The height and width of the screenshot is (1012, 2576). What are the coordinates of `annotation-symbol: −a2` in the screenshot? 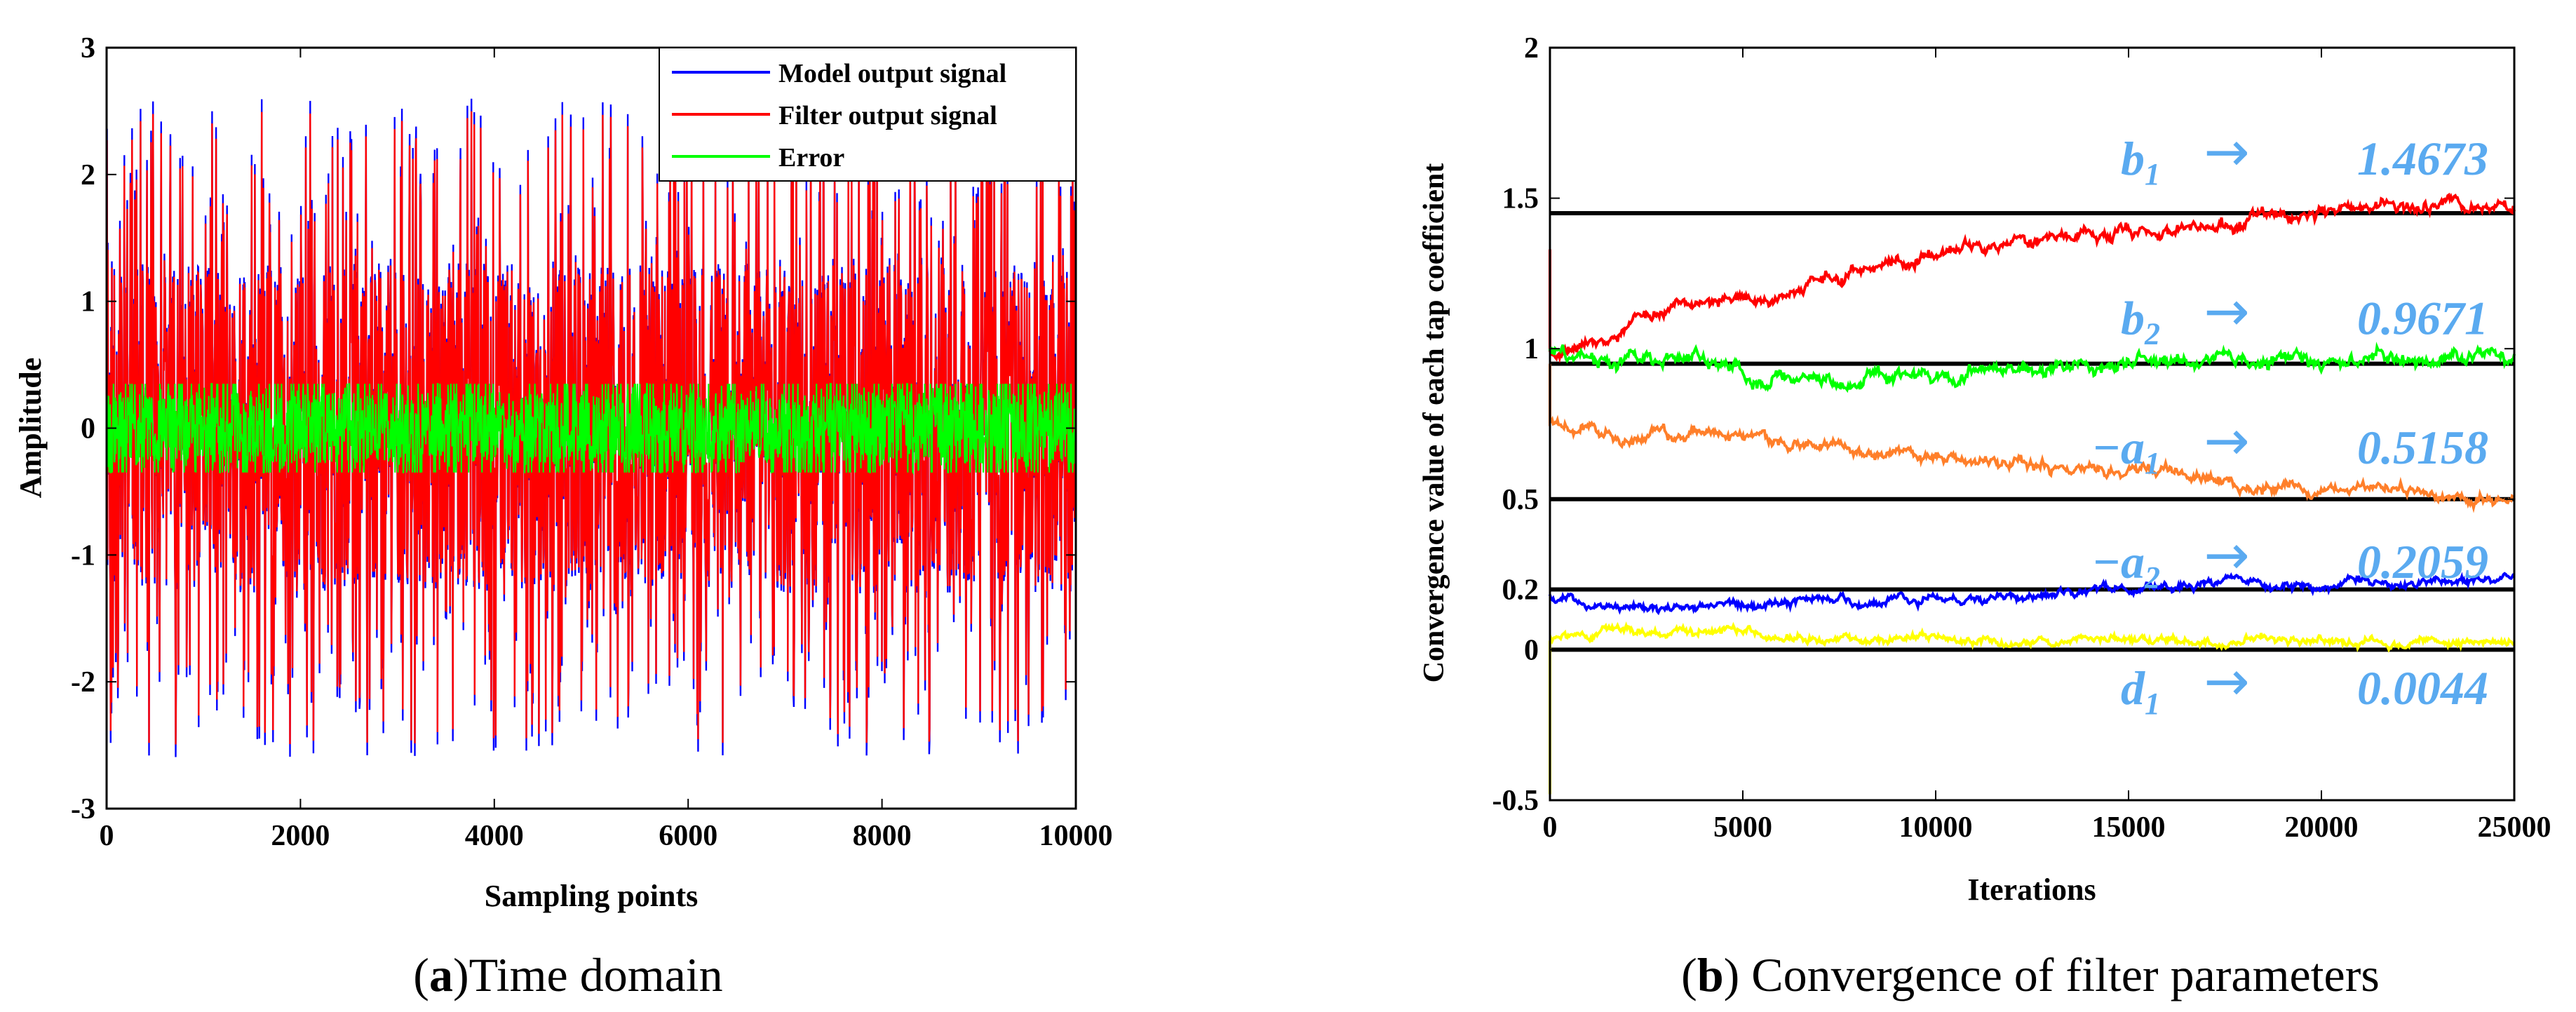 It's located at (2126, 565).